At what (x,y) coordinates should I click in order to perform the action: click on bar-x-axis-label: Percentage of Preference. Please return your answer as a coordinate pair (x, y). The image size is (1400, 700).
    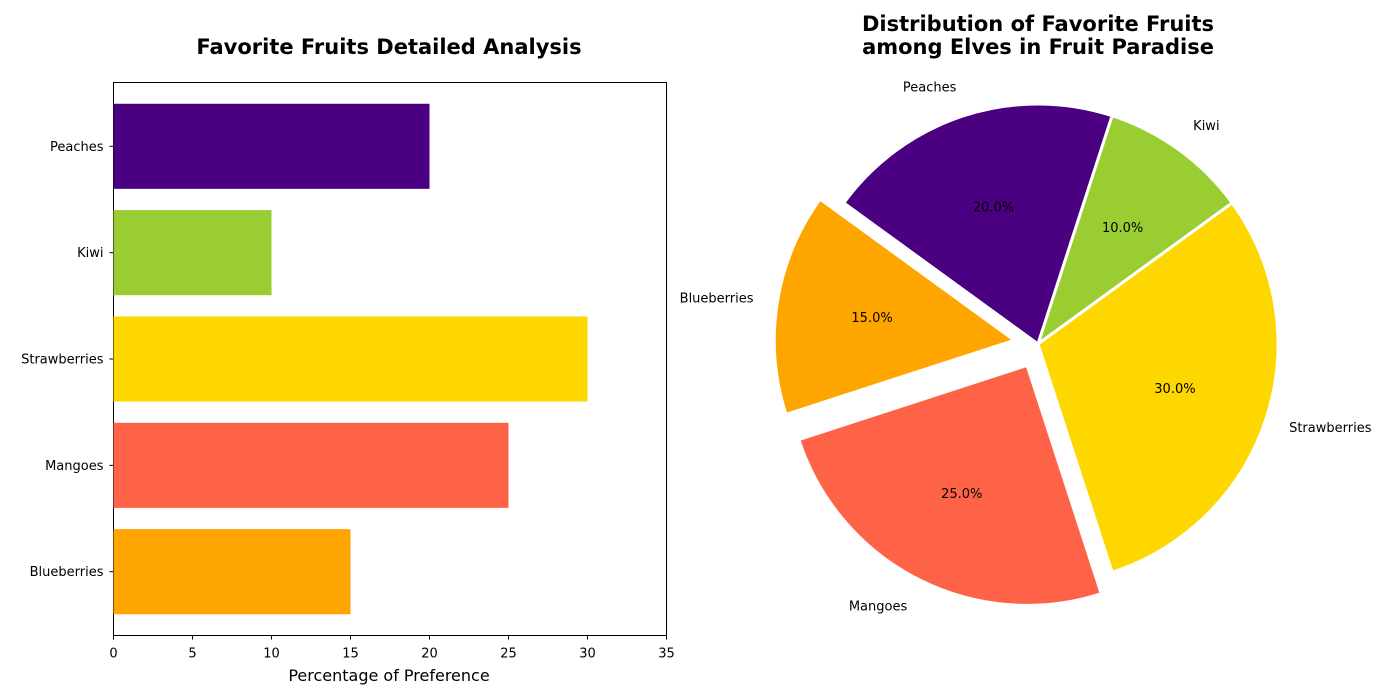
    Looking at the image, I should click on (388, 675).